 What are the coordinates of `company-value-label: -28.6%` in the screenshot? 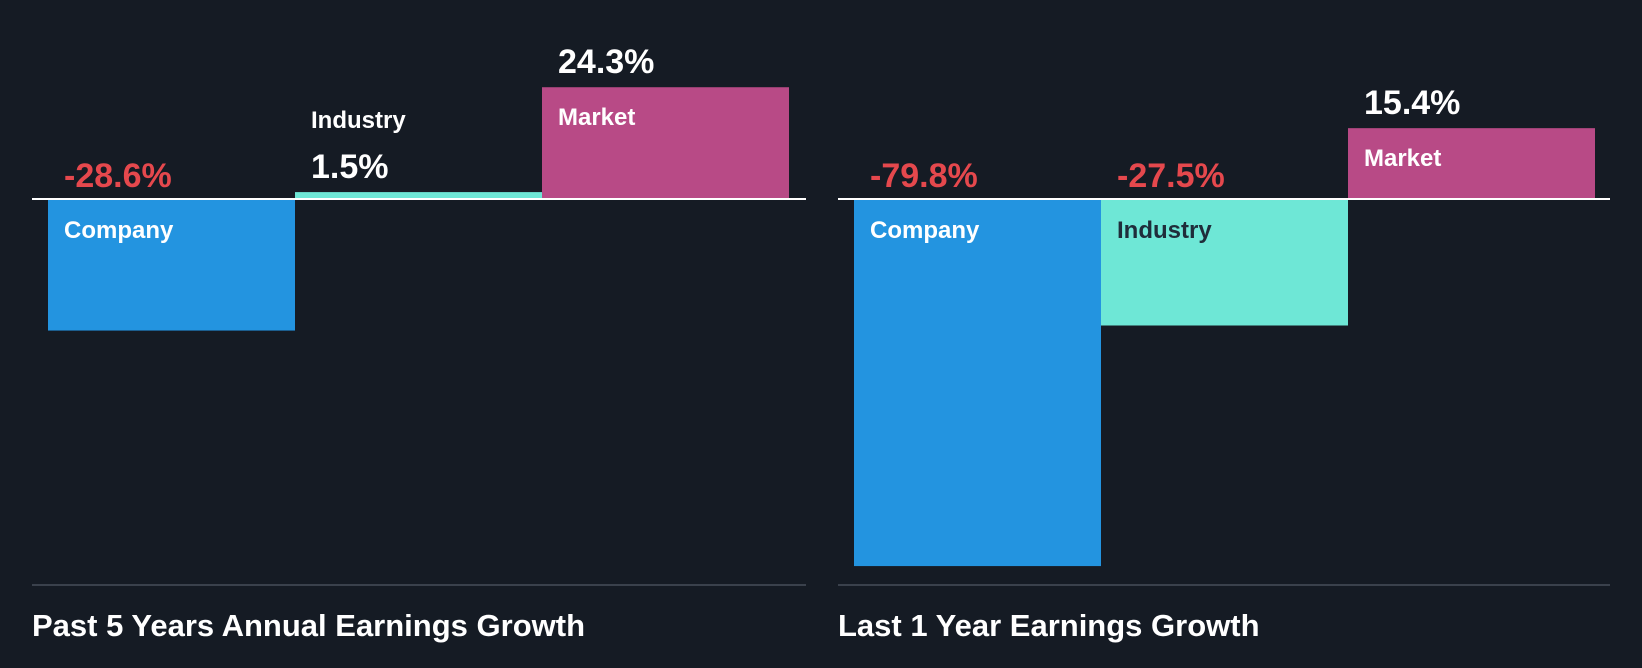 It's located at (118, 176).